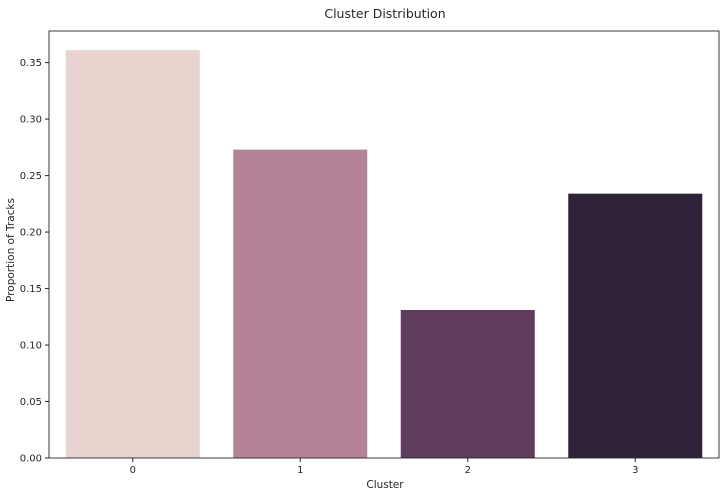 This screenshot has width=727, height=500. I want to click on y-tick-label: 0.00, so click(31, 459).